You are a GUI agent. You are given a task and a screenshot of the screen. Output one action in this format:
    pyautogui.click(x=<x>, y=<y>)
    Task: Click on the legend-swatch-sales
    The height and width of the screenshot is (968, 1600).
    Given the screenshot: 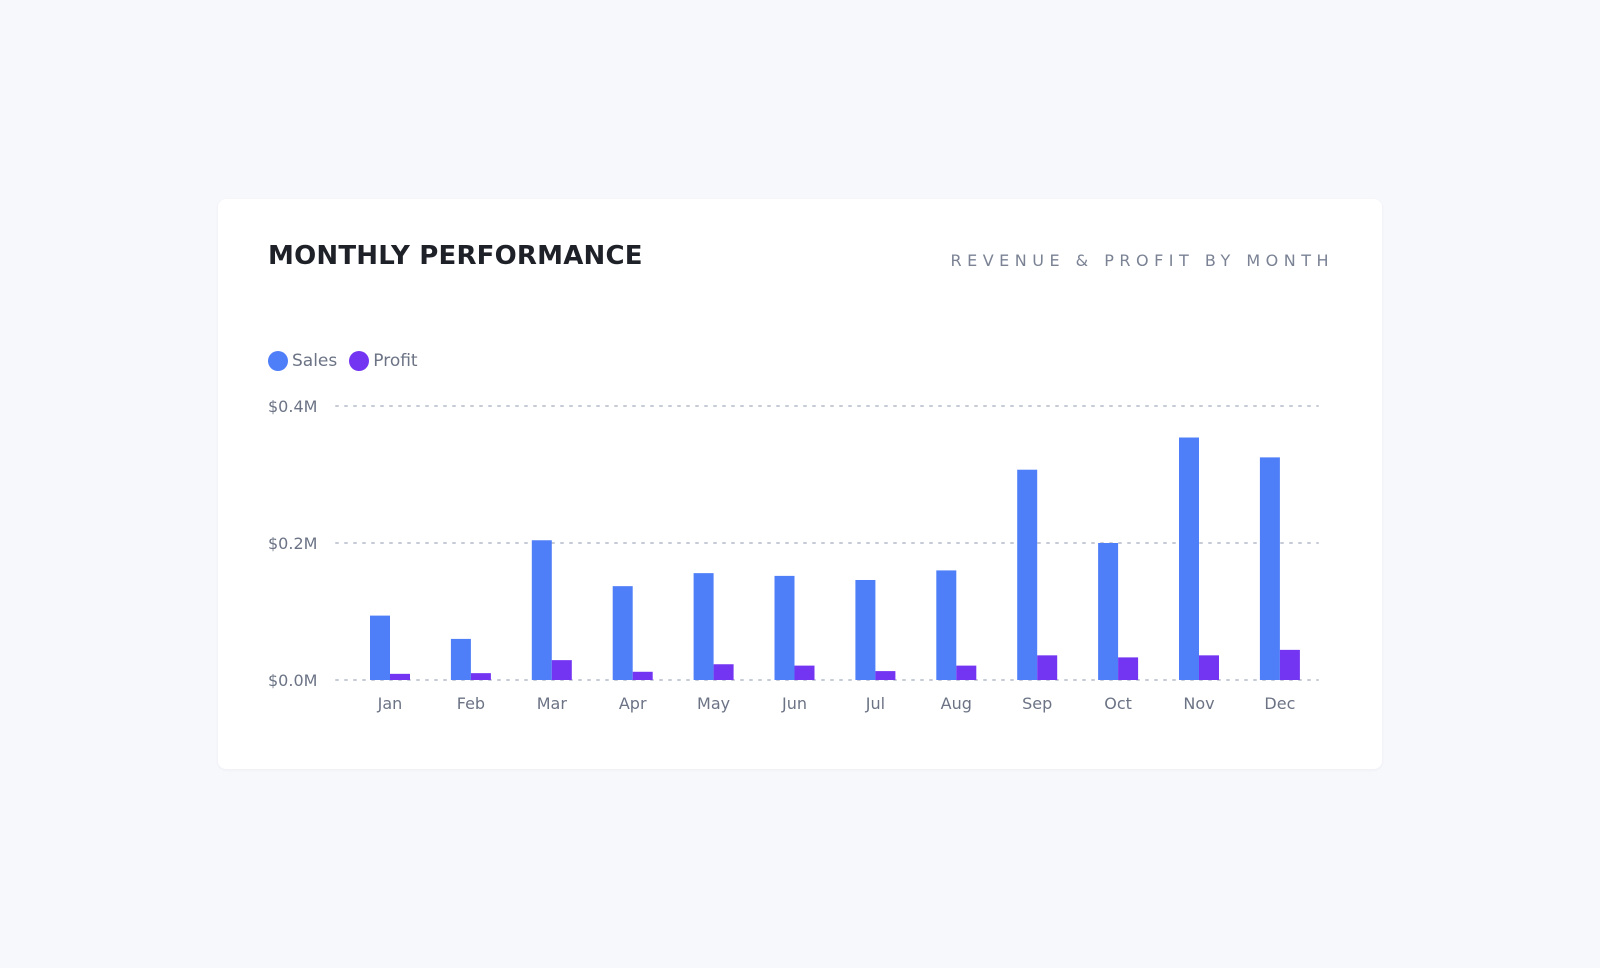 What is the action you would take?
    pyautogui.click(x=278, y=361)
    